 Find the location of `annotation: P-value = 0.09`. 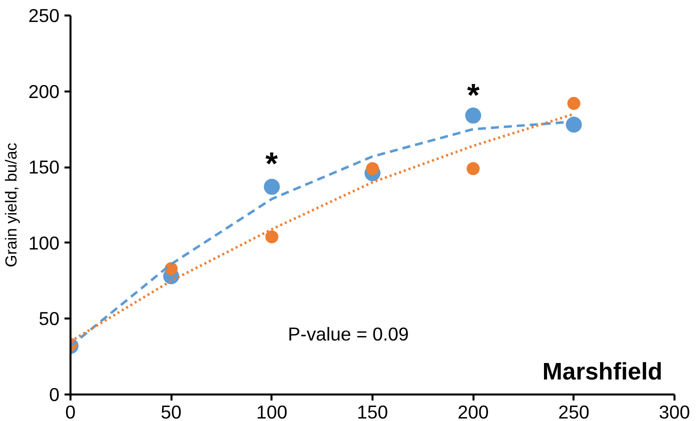

annotation: P-value = 0.09 is located at coordinates (348, 333).